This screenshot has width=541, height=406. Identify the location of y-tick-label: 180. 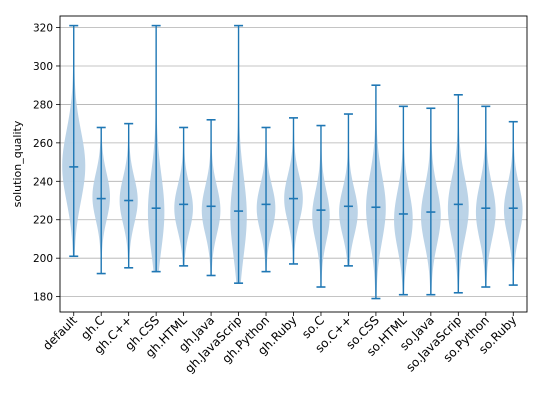
(43, 298).